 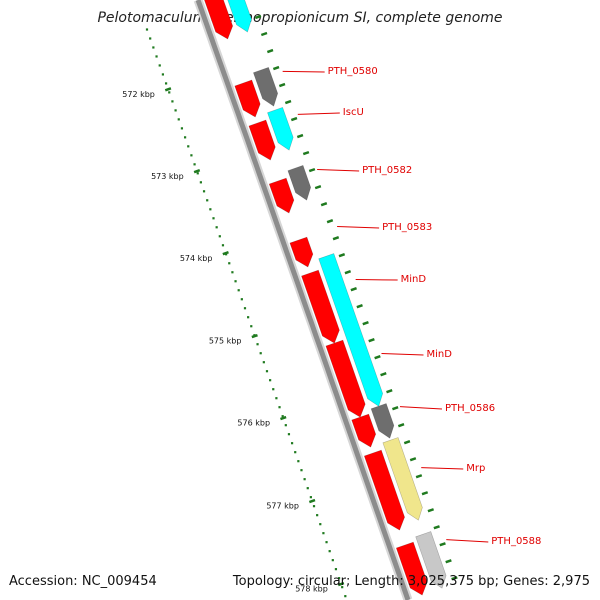 I want to click on ruler-label: 574 kbp, so click(x=196, y=258).